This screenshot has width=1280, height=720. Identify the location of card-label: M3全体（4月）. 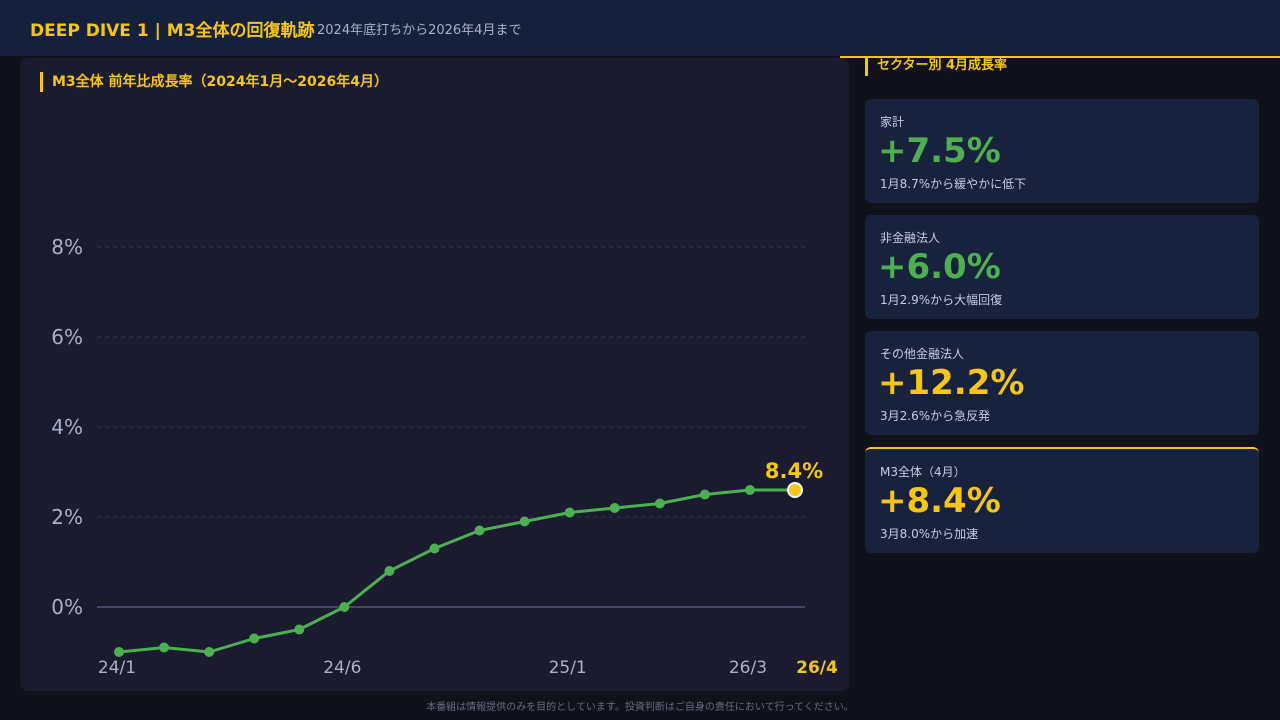
(923, 472).